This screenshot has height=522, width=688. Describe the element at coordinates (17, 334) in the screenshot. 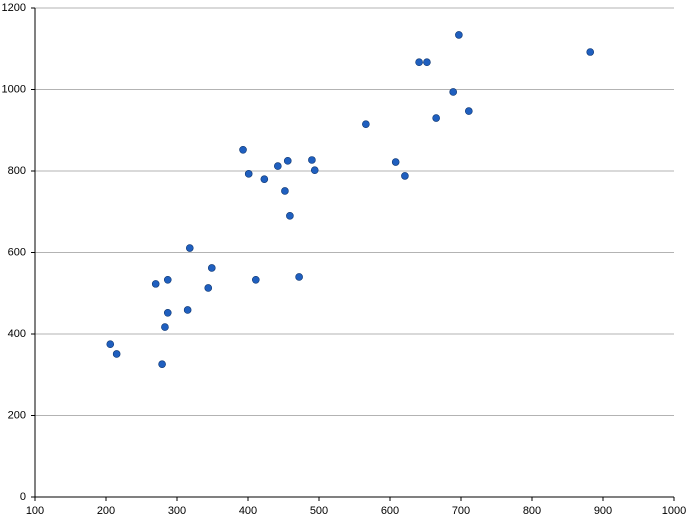

I see `y-tick-label: 400` at that location.